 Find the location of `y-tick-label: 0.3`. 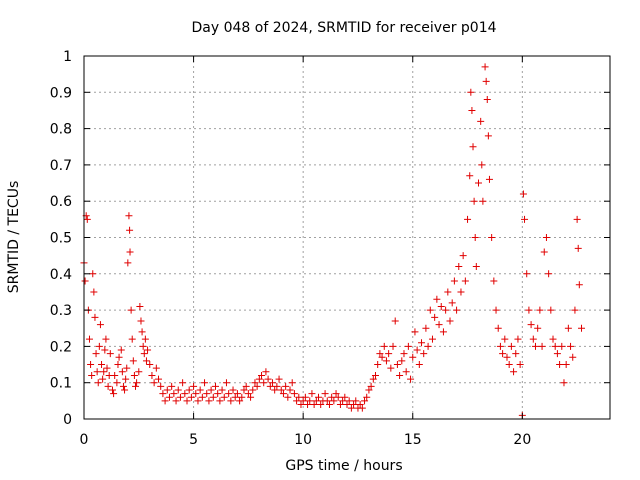

y-tick-label: 0.3 is located at coordinates (61, 311).